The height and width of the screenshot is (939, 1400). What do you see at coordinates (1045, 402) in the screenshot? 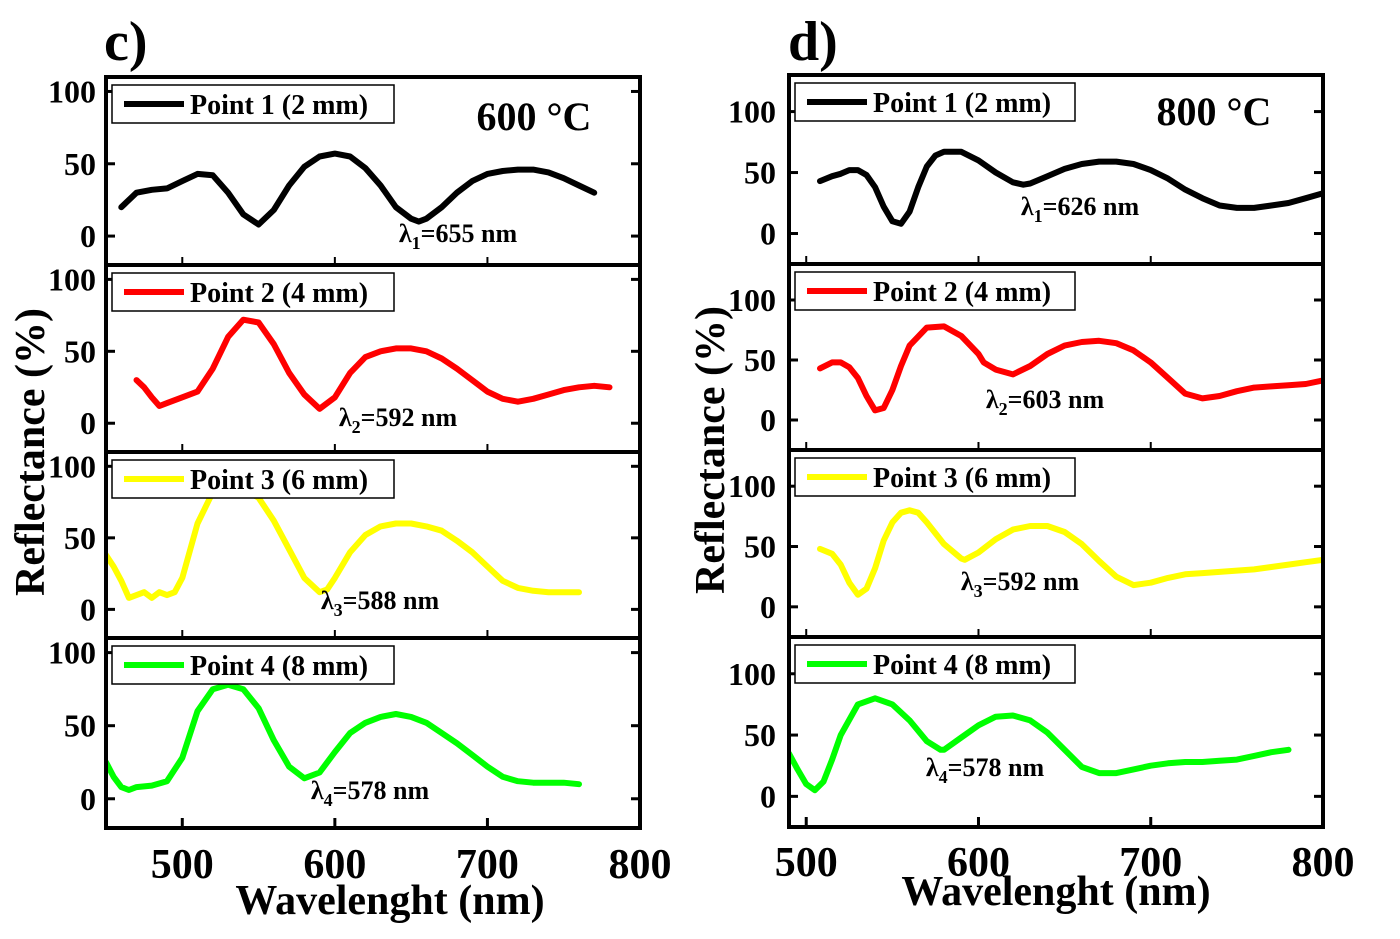
I see `panel-d-peak-label-2: λ2=603 nm` at bounding box center [1045, 402].